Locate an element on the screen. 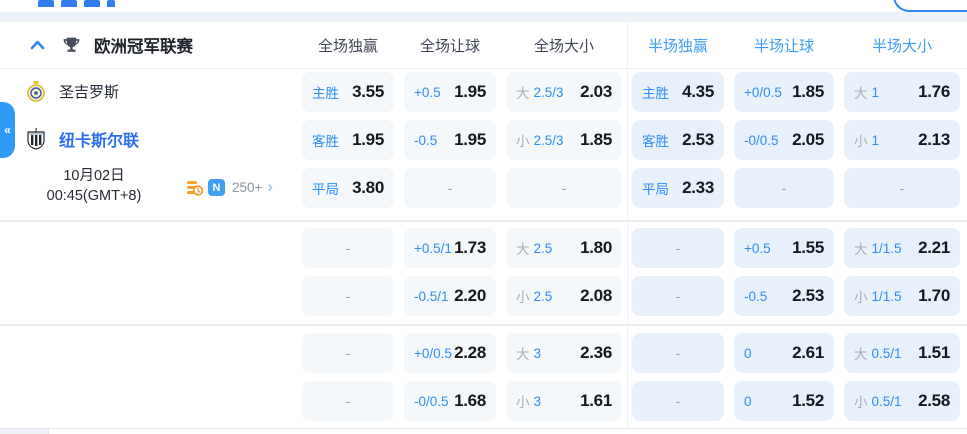 The height and width of the screenshot is (434, 967). bet-label: 客胜 is located at coordinates (655, 141).